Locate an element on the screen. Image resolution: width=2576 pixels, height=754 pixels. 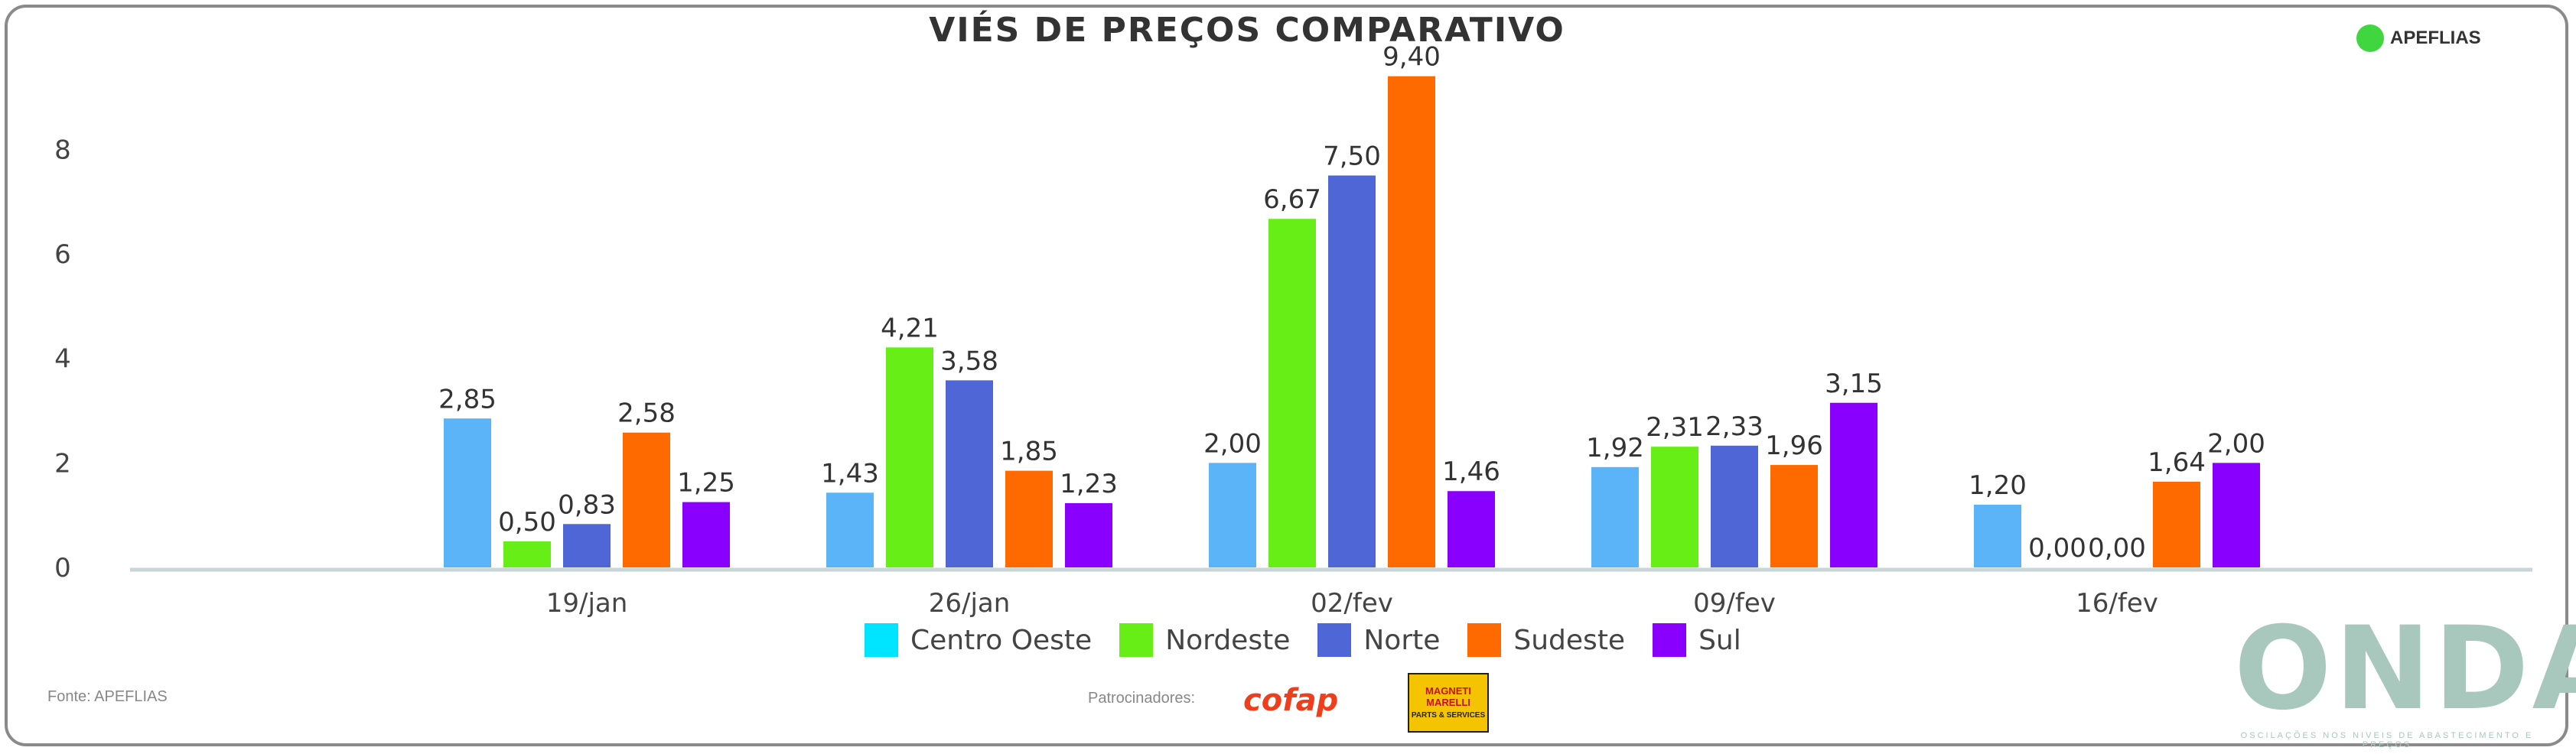
data-label: 2,58 is located at coordinates (647, 413).